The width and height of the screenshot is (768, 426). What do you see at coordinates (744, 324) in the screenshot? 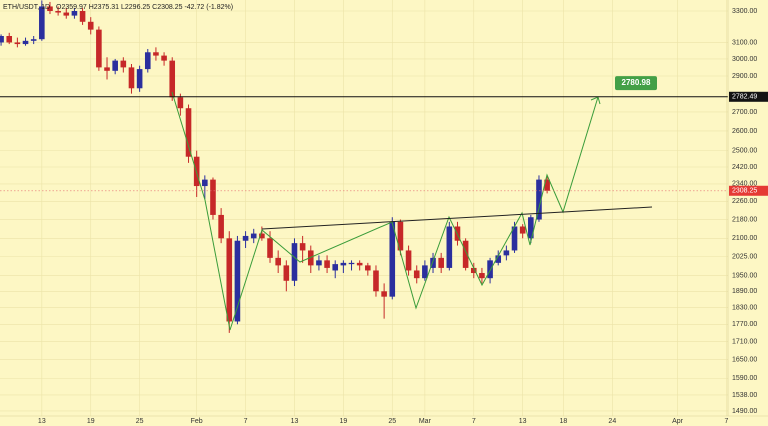
I see `y-tick-label: 1770.00` at bounding box center [744, 324].